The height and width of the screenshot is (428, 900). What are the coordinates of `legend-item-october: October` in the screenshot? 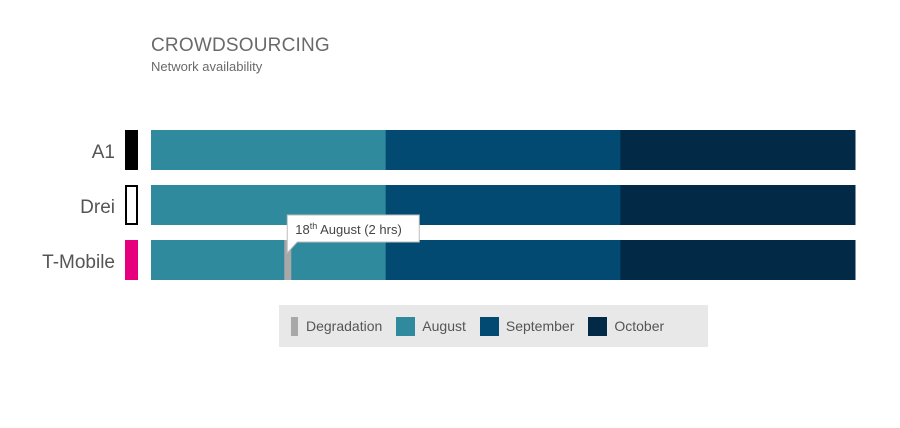 It's located at (626, 326).